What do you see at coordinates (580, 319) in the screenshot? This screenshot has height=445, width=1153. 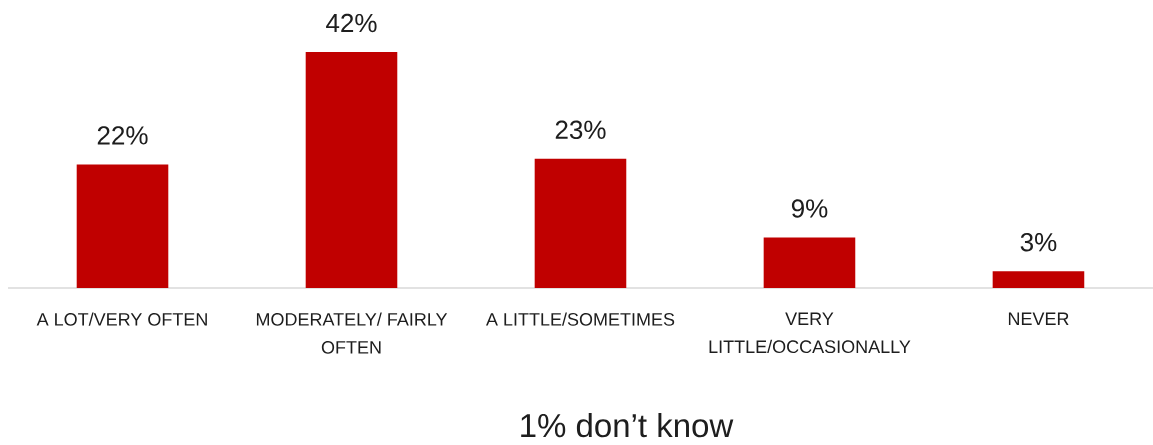 I see `x-tick-label: A LITTLE/SOMETIMES` at bounding box center [580, 319].